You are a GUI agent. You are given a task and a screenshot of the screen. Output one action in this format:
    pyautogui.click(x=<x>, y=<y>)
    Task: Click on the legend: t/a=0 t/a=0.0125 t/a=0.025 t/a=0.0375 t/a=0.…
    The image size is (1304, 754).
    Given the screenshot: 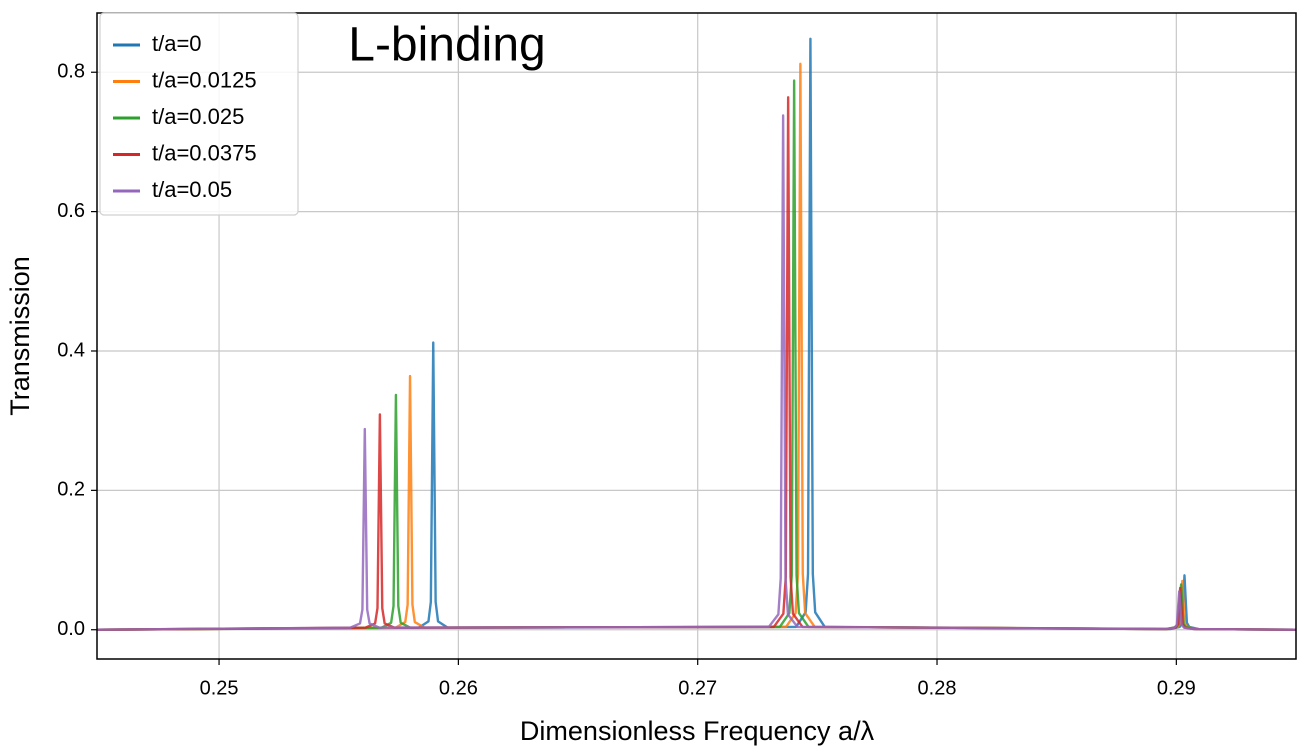 What is the action you would take?
    pyautogui.click(x=199, y=114)
    